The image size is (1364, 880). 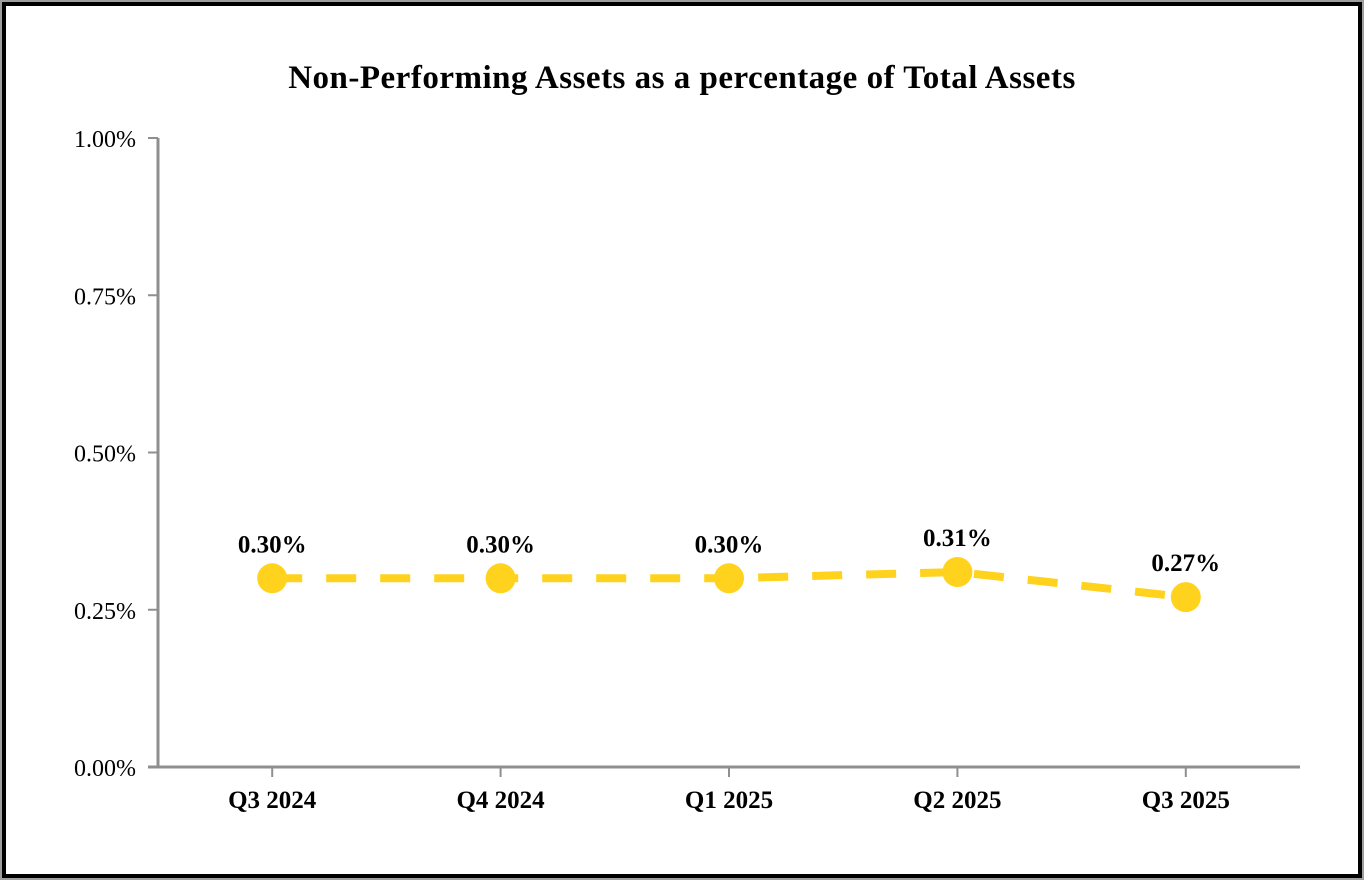 I want to click on data-point-label: 0.31%, so click(x=957, y=538).